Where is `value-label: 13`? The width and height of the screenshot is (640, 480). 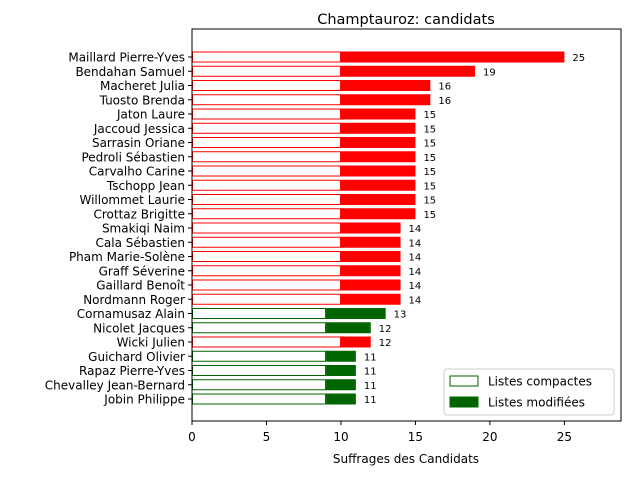
value-label: 13 is located at coordinates (400, 315).